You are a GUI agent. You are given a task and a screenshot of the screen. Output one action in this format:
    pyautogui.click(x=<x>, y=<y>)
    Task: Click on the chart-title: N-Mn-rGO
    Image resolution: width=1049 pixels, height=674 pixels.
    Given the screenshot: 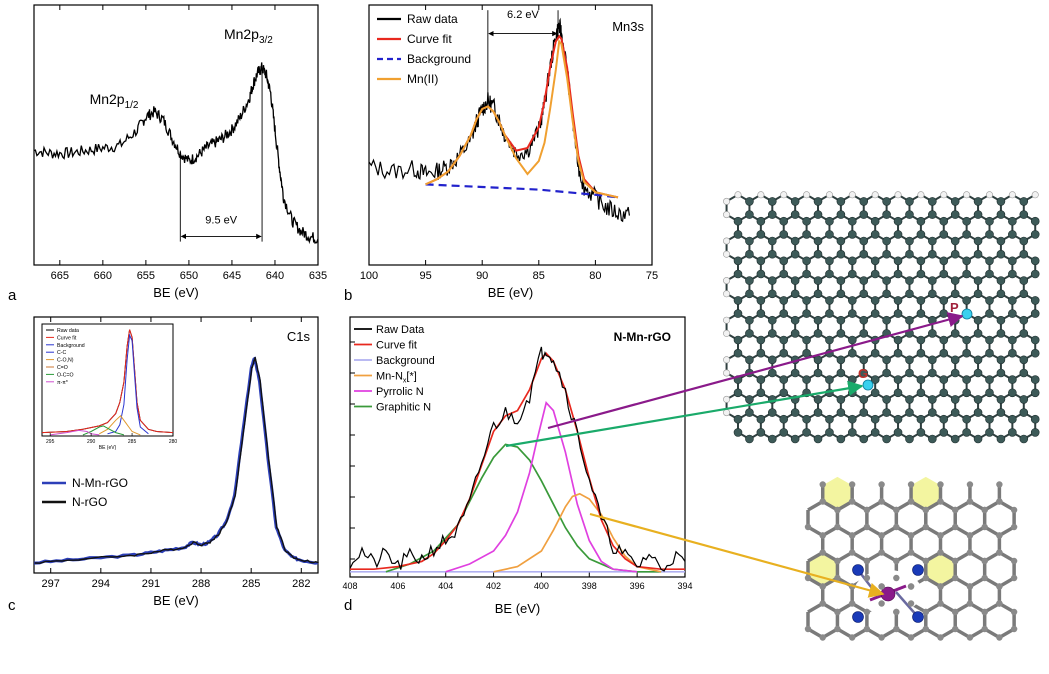 What is the action you would take?
    pyautogui.click(x=642, y=337)
    